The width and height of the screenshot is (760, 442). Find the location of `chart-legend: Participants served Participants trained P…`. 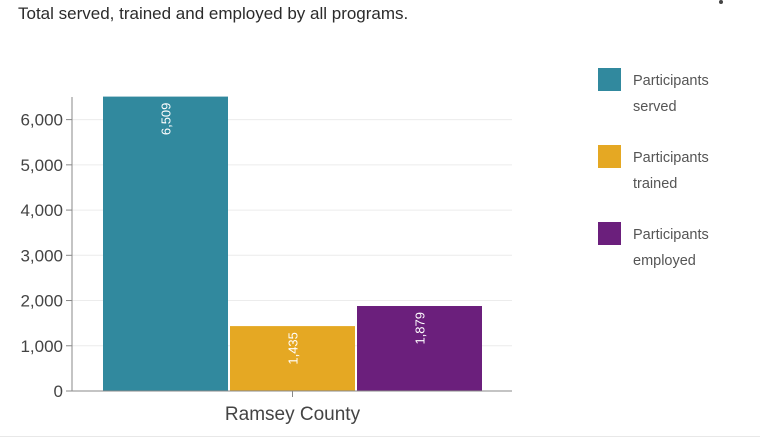

chart-legend: Participants served Participants trained P… is located at coordinates (673, 181).